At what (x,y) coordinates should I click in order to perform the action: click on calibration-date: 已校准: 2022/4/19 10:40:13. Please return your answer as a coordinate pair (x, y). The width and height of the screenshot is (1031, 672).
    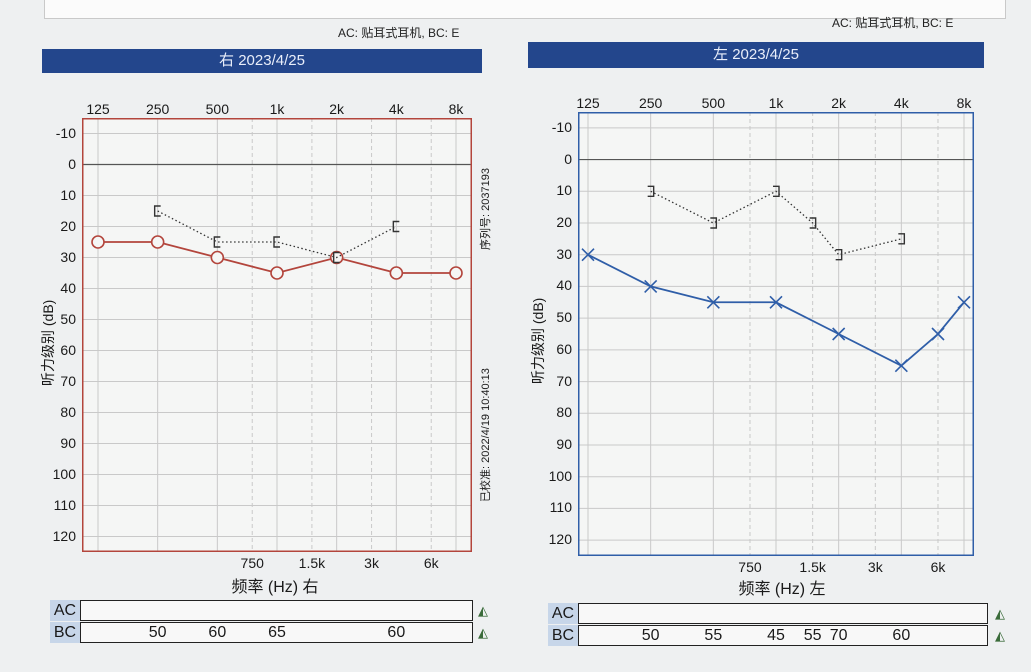
    Looking at the image, I should click on (486, 435).